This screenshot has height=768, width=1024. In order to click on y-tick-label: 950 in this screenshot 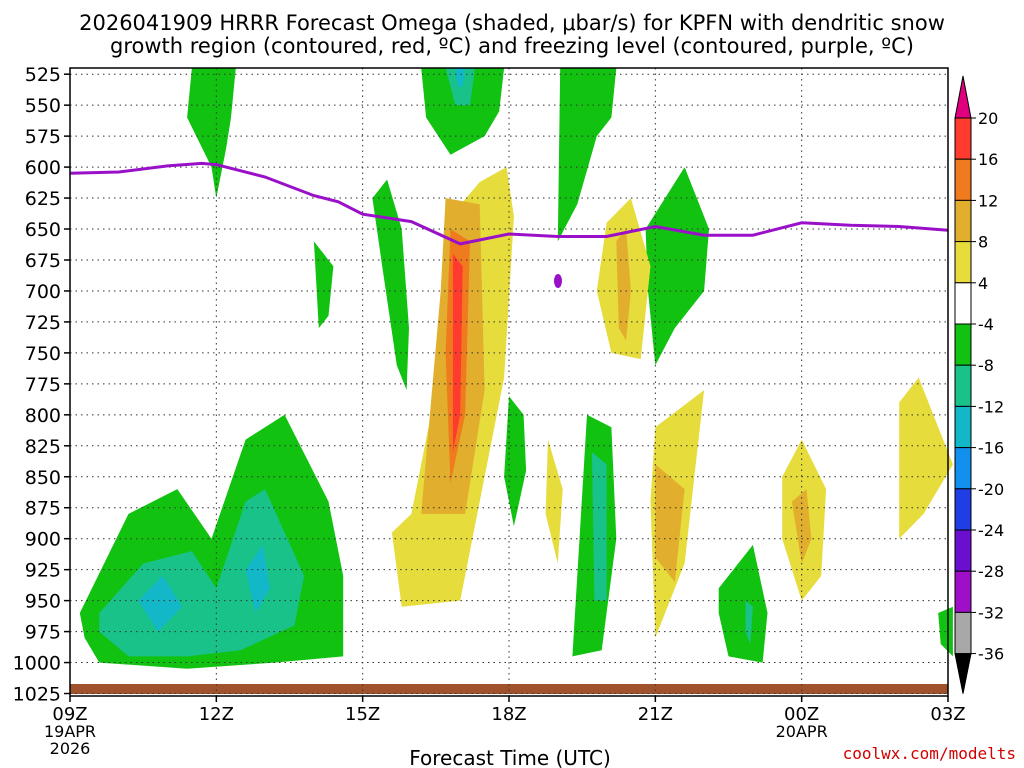, I will do `click(43, 602)`.